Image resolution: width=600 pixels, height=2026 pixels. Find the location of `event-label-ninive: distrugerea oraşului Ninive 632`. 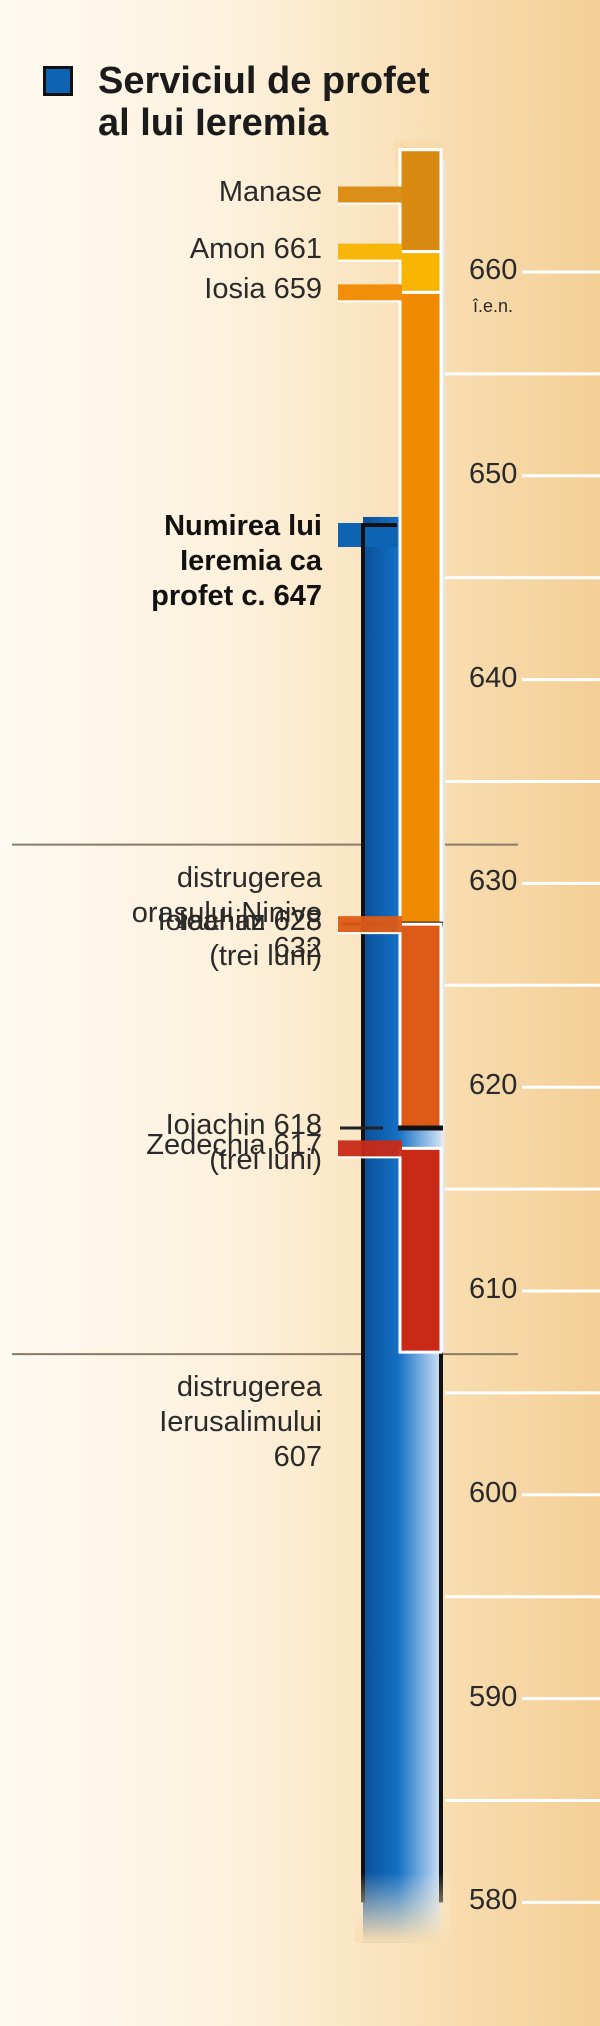

event-label-ninive: distrugerea oraşului Ninive 632 is located at coordinates (227, 913).